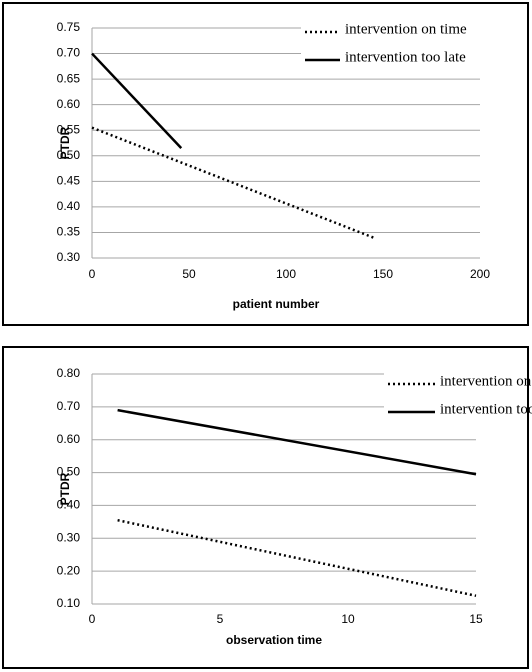  What do you see at coordinates (69, 570) in the screenshot?
I see `y-tick-label: 0.20` at bounding box center [69, 570].